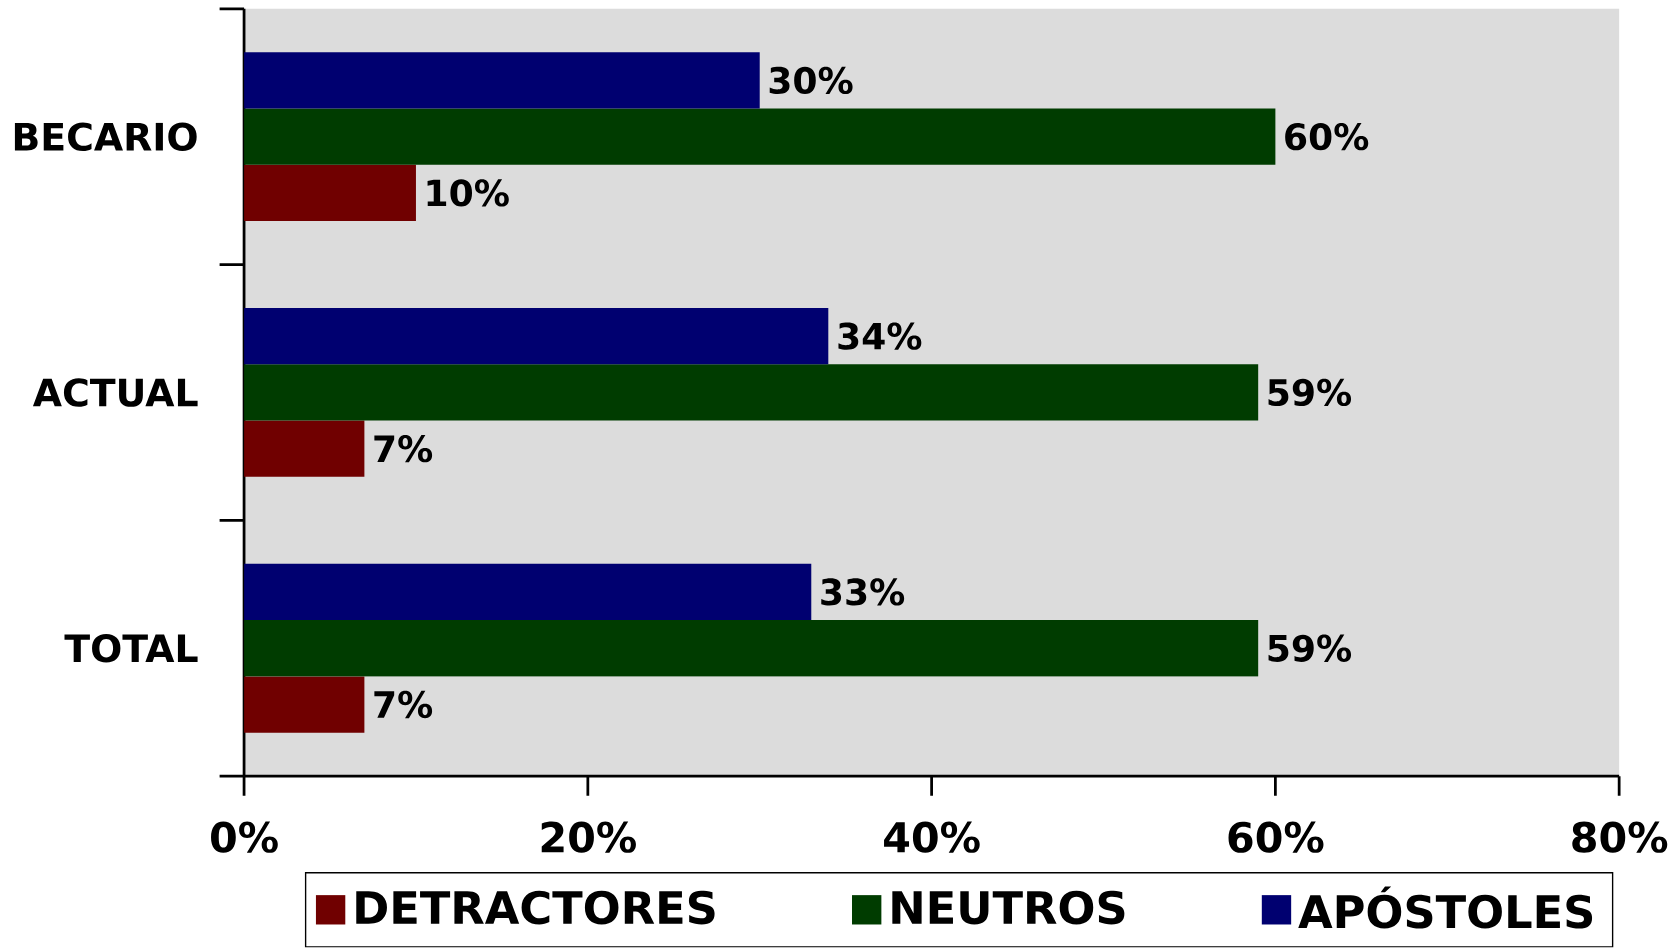 The height and width of the screenshot is (948, 1680). Describe the element at coordinates (1327, 137) in the screenshot. I see `data-label: 60%` at that location.